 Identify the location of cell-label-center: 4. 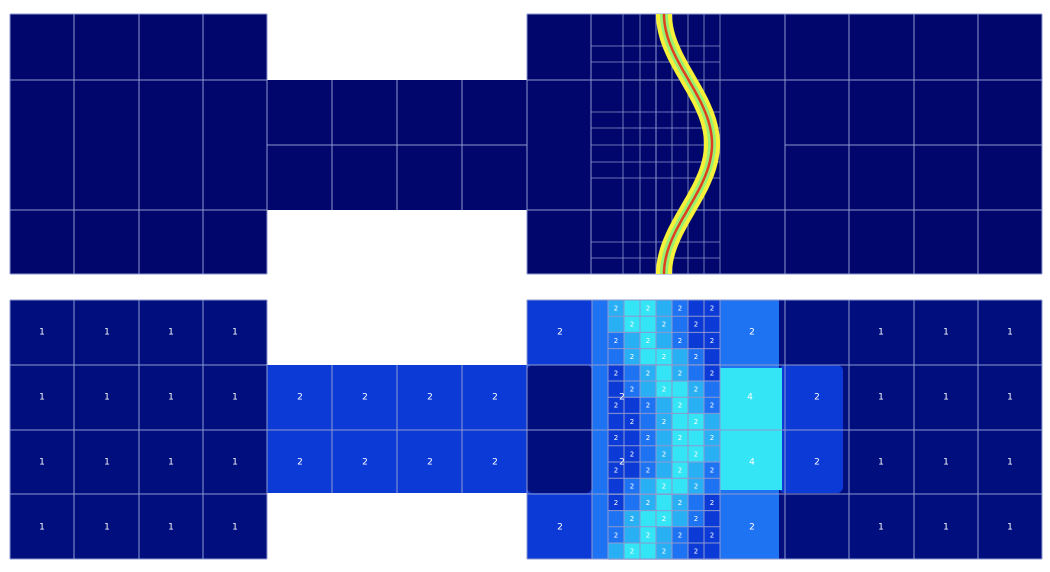
(750, 398).